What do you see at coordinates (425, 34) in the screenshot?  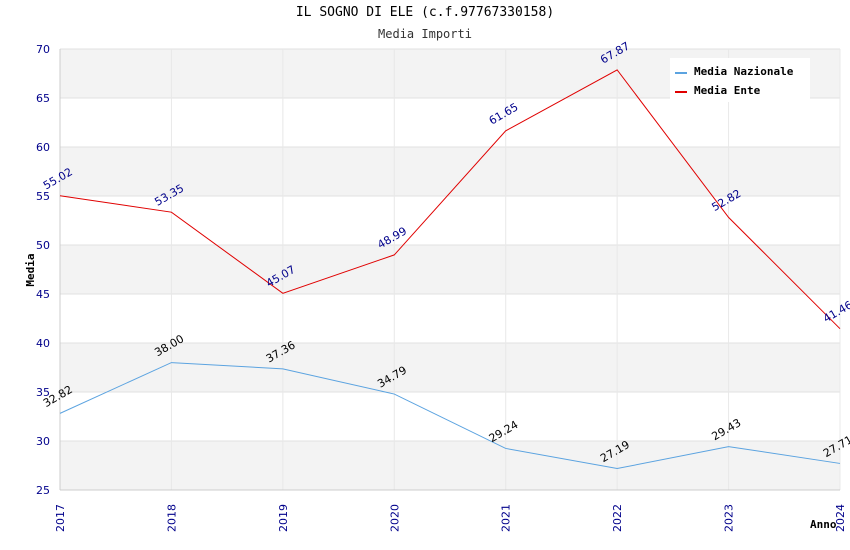 I see `chart-subtitle: Media Importi` at bounding box center [425, 34].